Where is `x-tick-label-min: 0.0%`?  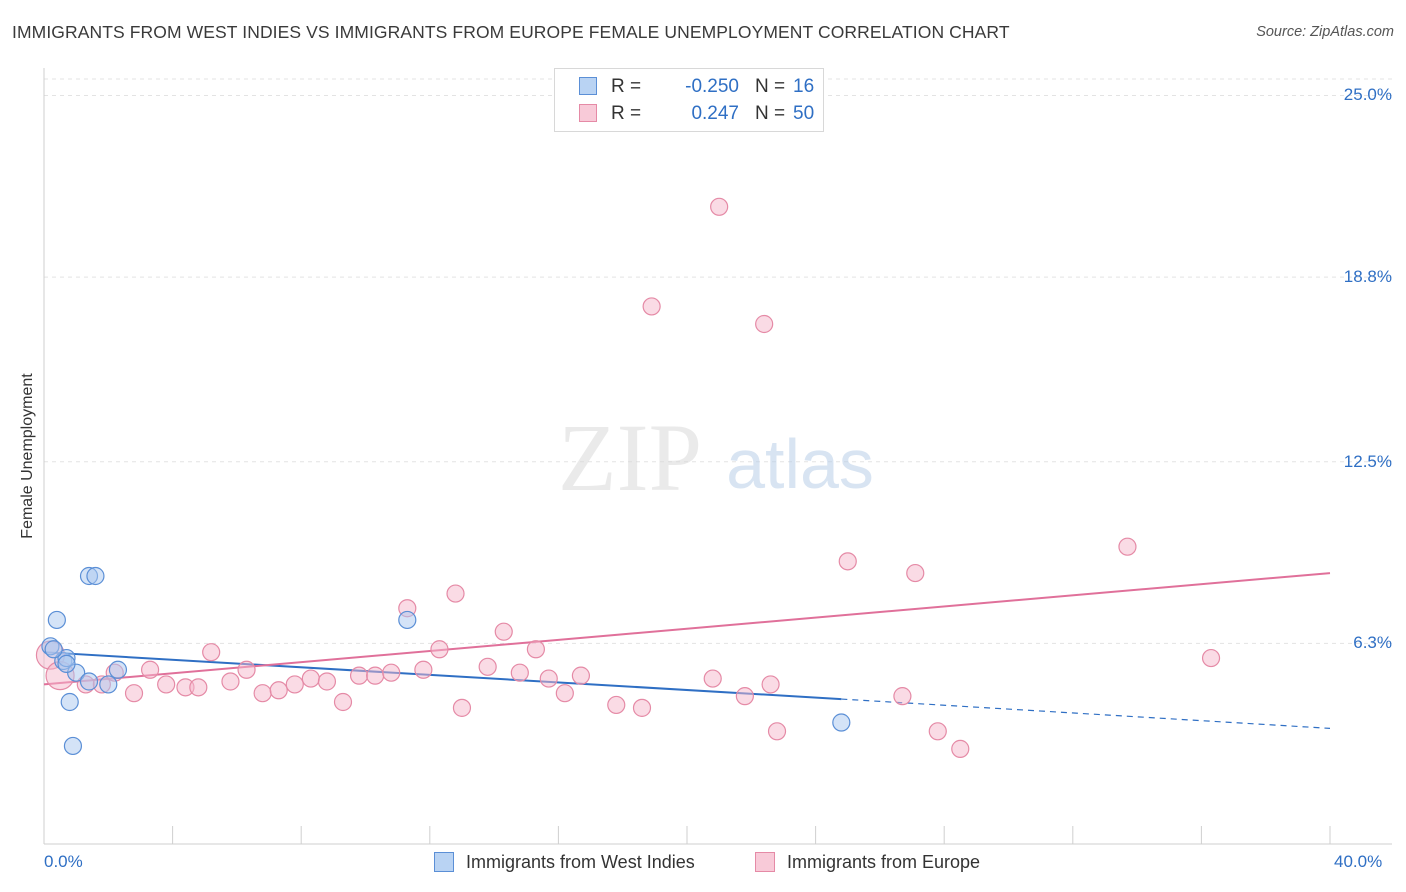 x-tick-label-min: 0.0% is located at coordinates (63, 861).